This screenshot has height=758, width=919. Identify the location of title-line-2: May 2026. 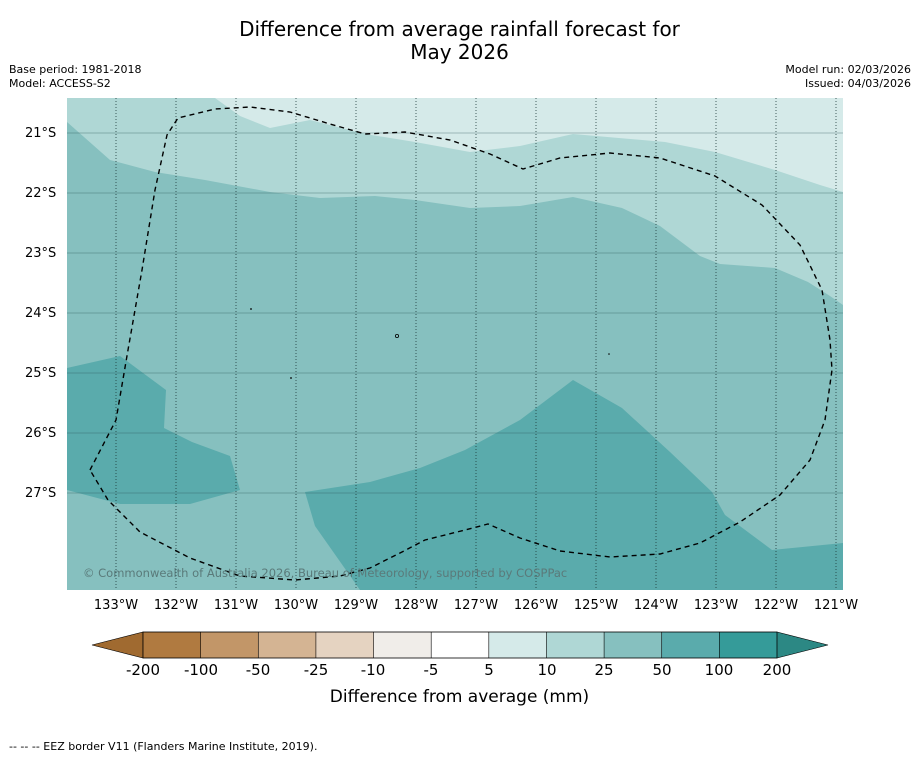
(459, 52).